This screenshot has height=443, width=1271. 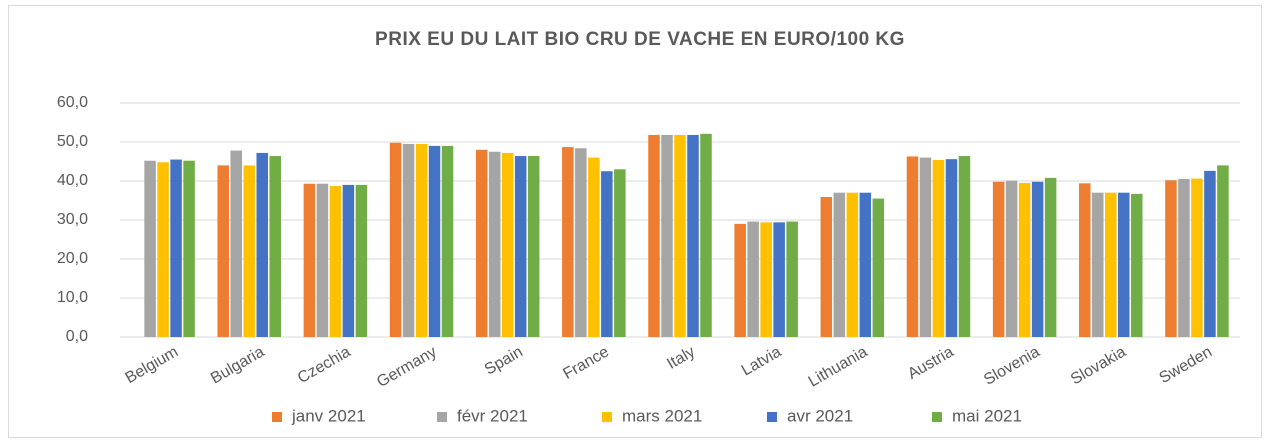 I want to click on y-tick-label: 60,0, so click(x=72, y=102).